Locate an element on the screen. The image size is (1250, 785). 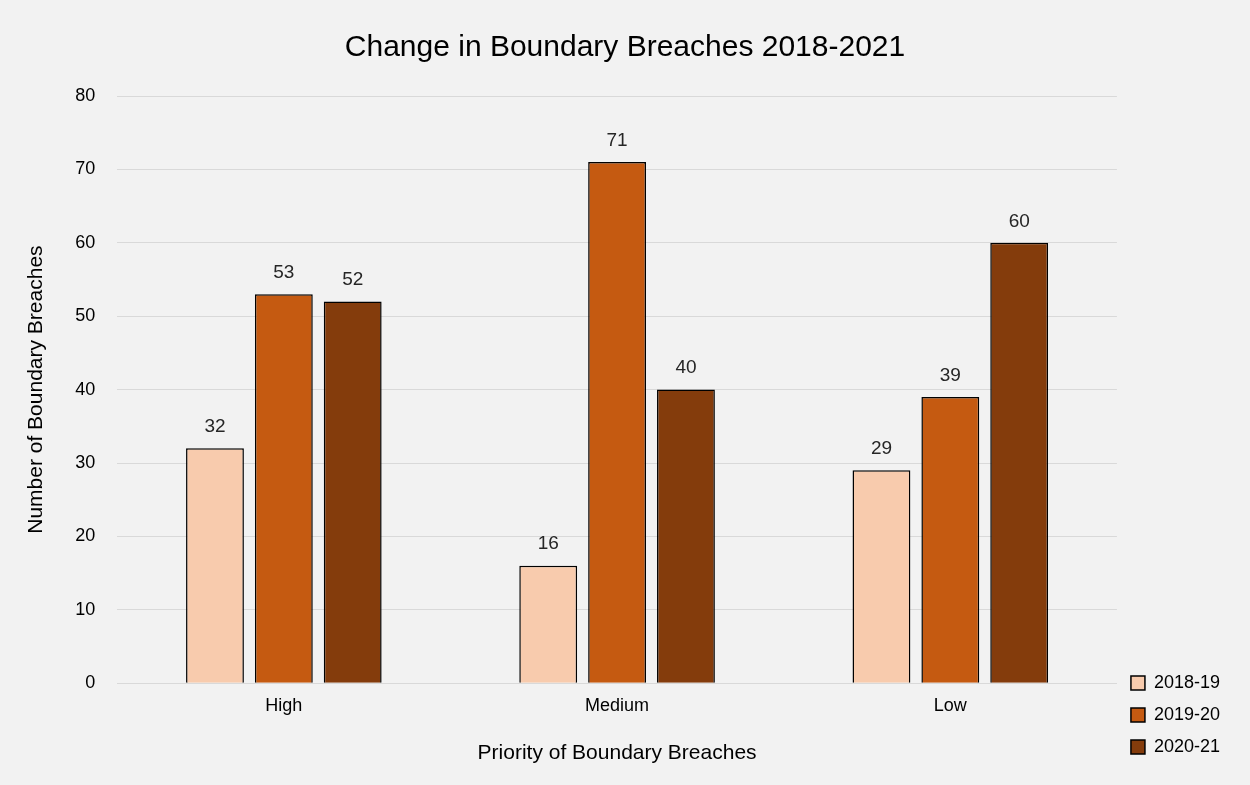
data-label: 60 is located at coordinates (1019, 220).